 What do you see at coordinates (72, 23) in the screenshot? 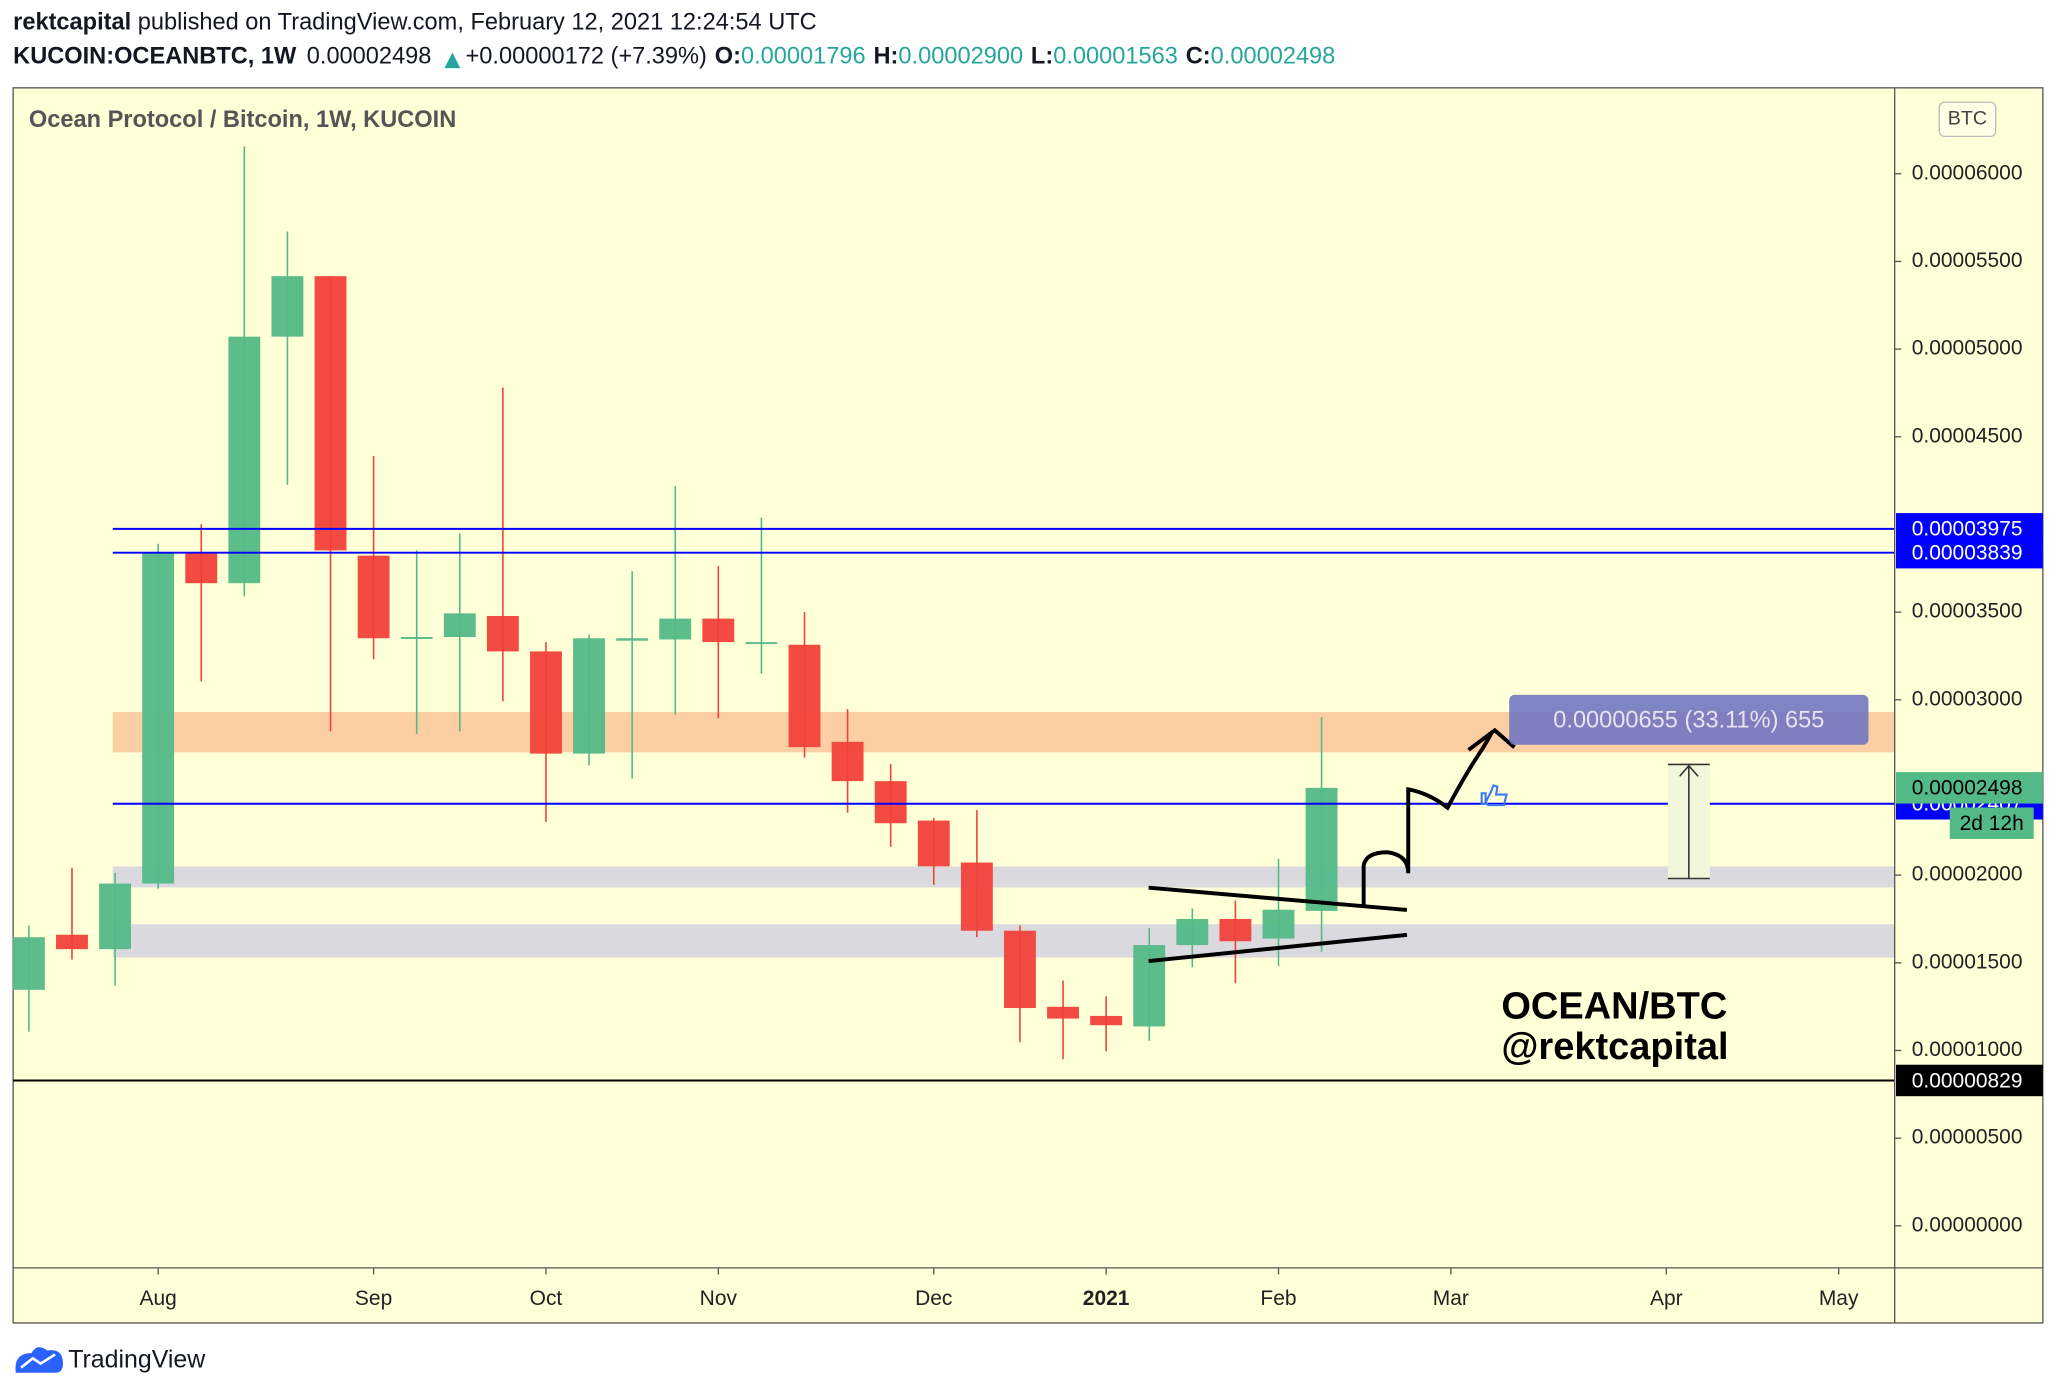
I see `publisher: rektcapital` at bounding box center [72, 23].